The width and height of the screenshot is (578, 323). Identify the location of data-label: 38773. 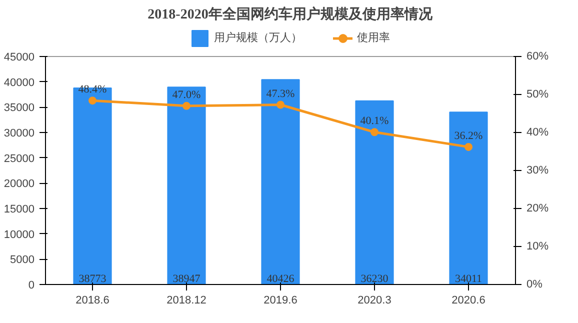
(92, 279).